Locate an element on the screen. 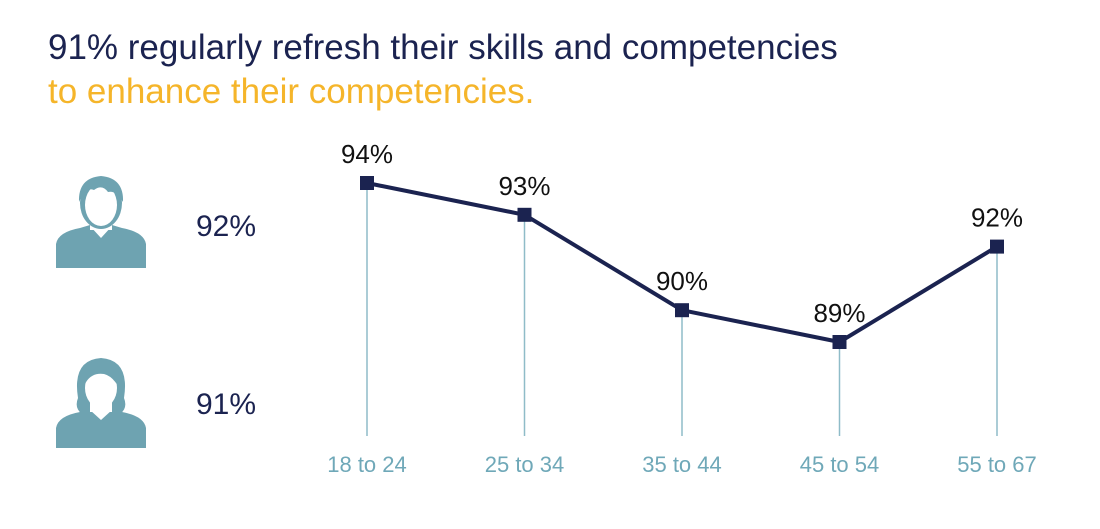 This screenshot has height=529, width=1100. male-person-icon is located at coordinates (101, 222).